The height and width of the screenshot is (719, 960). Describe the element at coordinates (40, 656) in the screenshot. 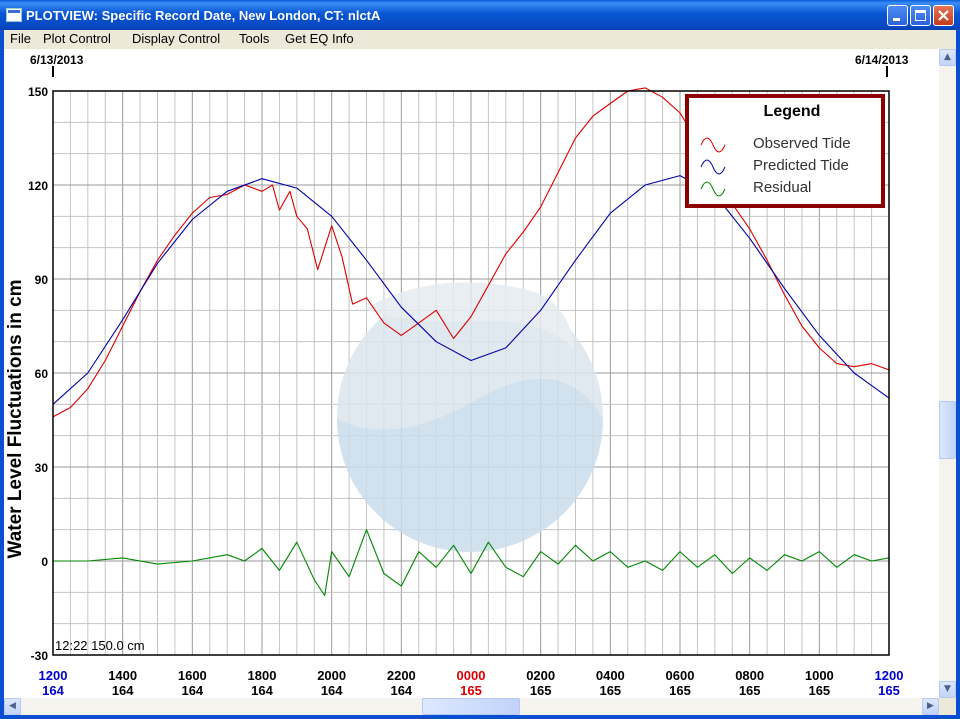

I see `y-tick-label: -30` at that location.